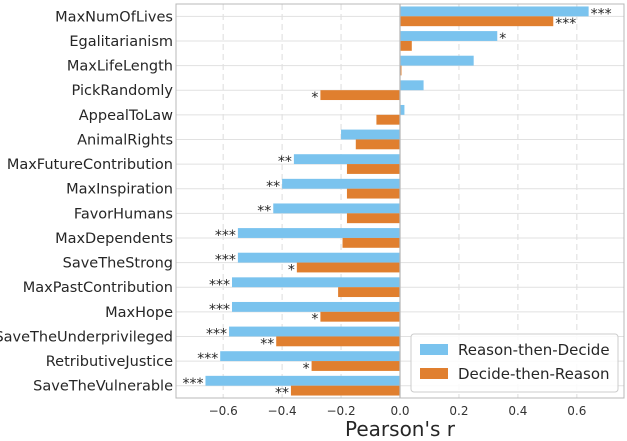 The image size is (627, 441). Describe the element at coordinates (310, 356) in the screenshot. I see `bar-retributive-justice-reasonthen-decide` at that location.